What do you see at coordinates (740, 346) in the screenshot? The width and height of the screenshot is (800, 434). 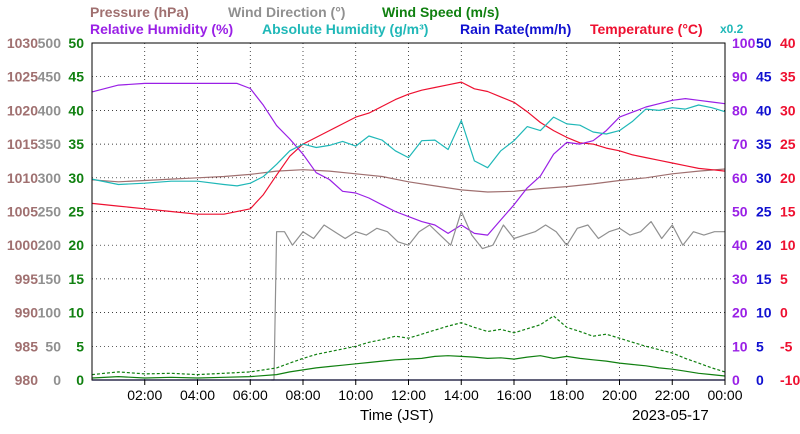 I see `y-tick-label-relative-humidity: 10` at bounding box center [740, 346].